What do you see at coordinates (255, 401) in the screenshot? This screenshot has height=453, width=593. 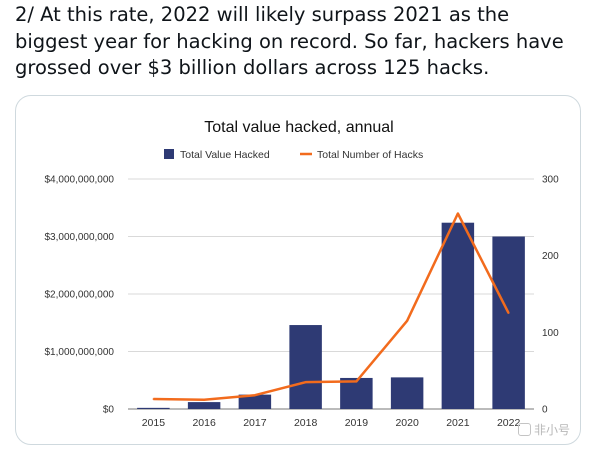 I see `bar-2017` at bounding box center [255, 401].